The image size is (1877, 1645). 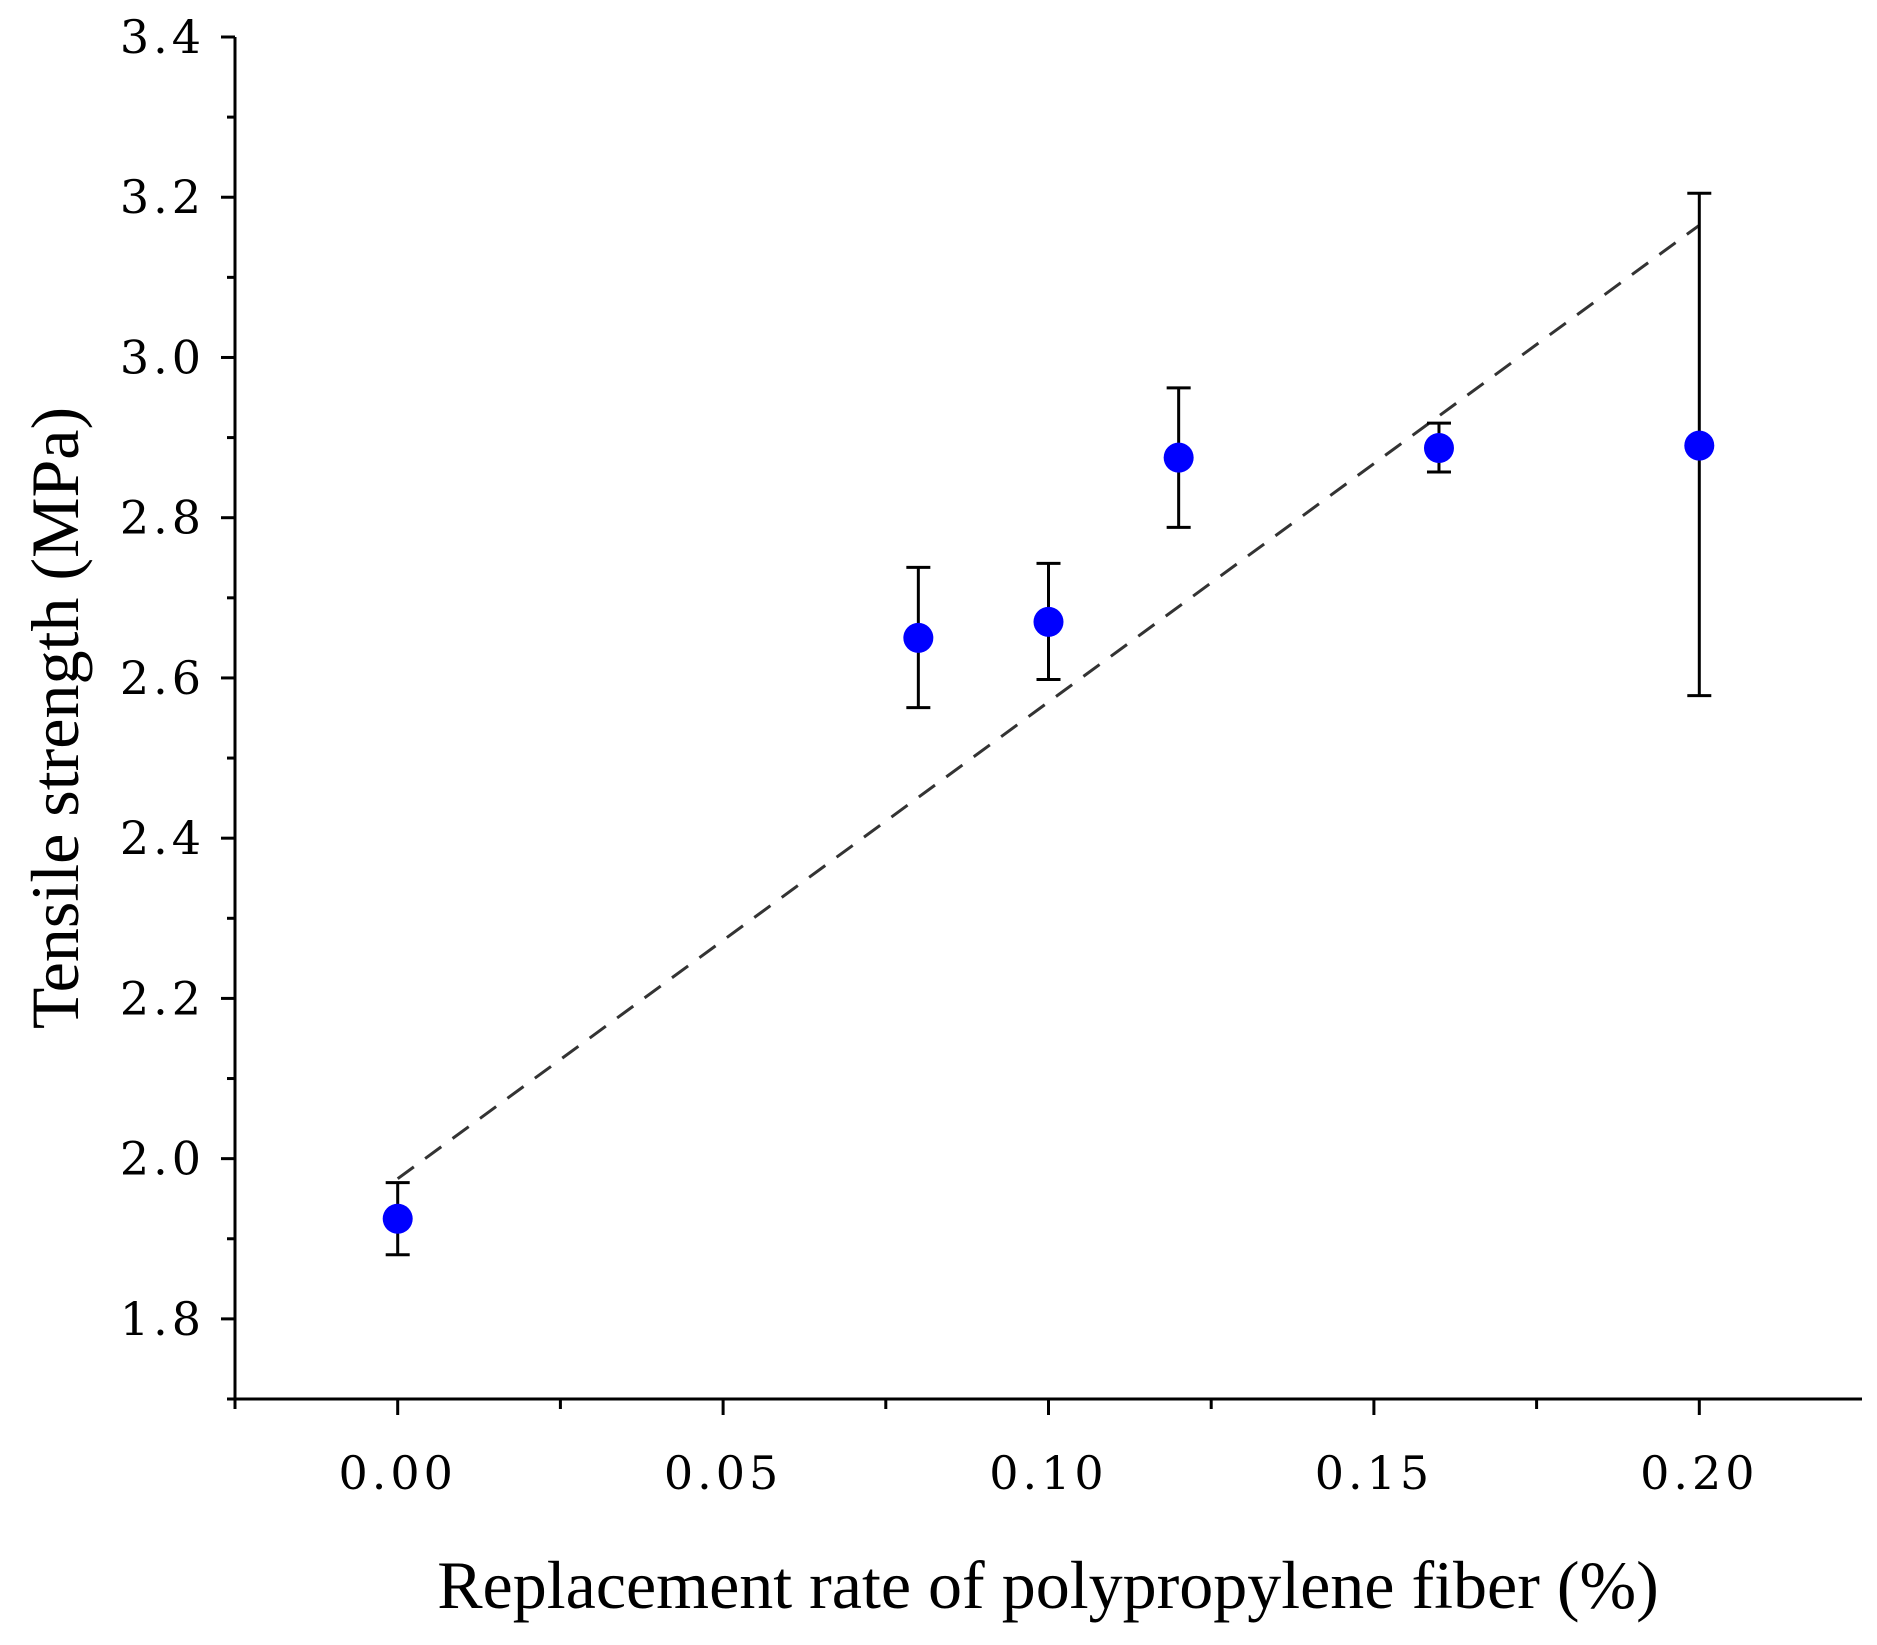 I want to click on x-tick-label: 0.10, so click(x=1048, y=1473).